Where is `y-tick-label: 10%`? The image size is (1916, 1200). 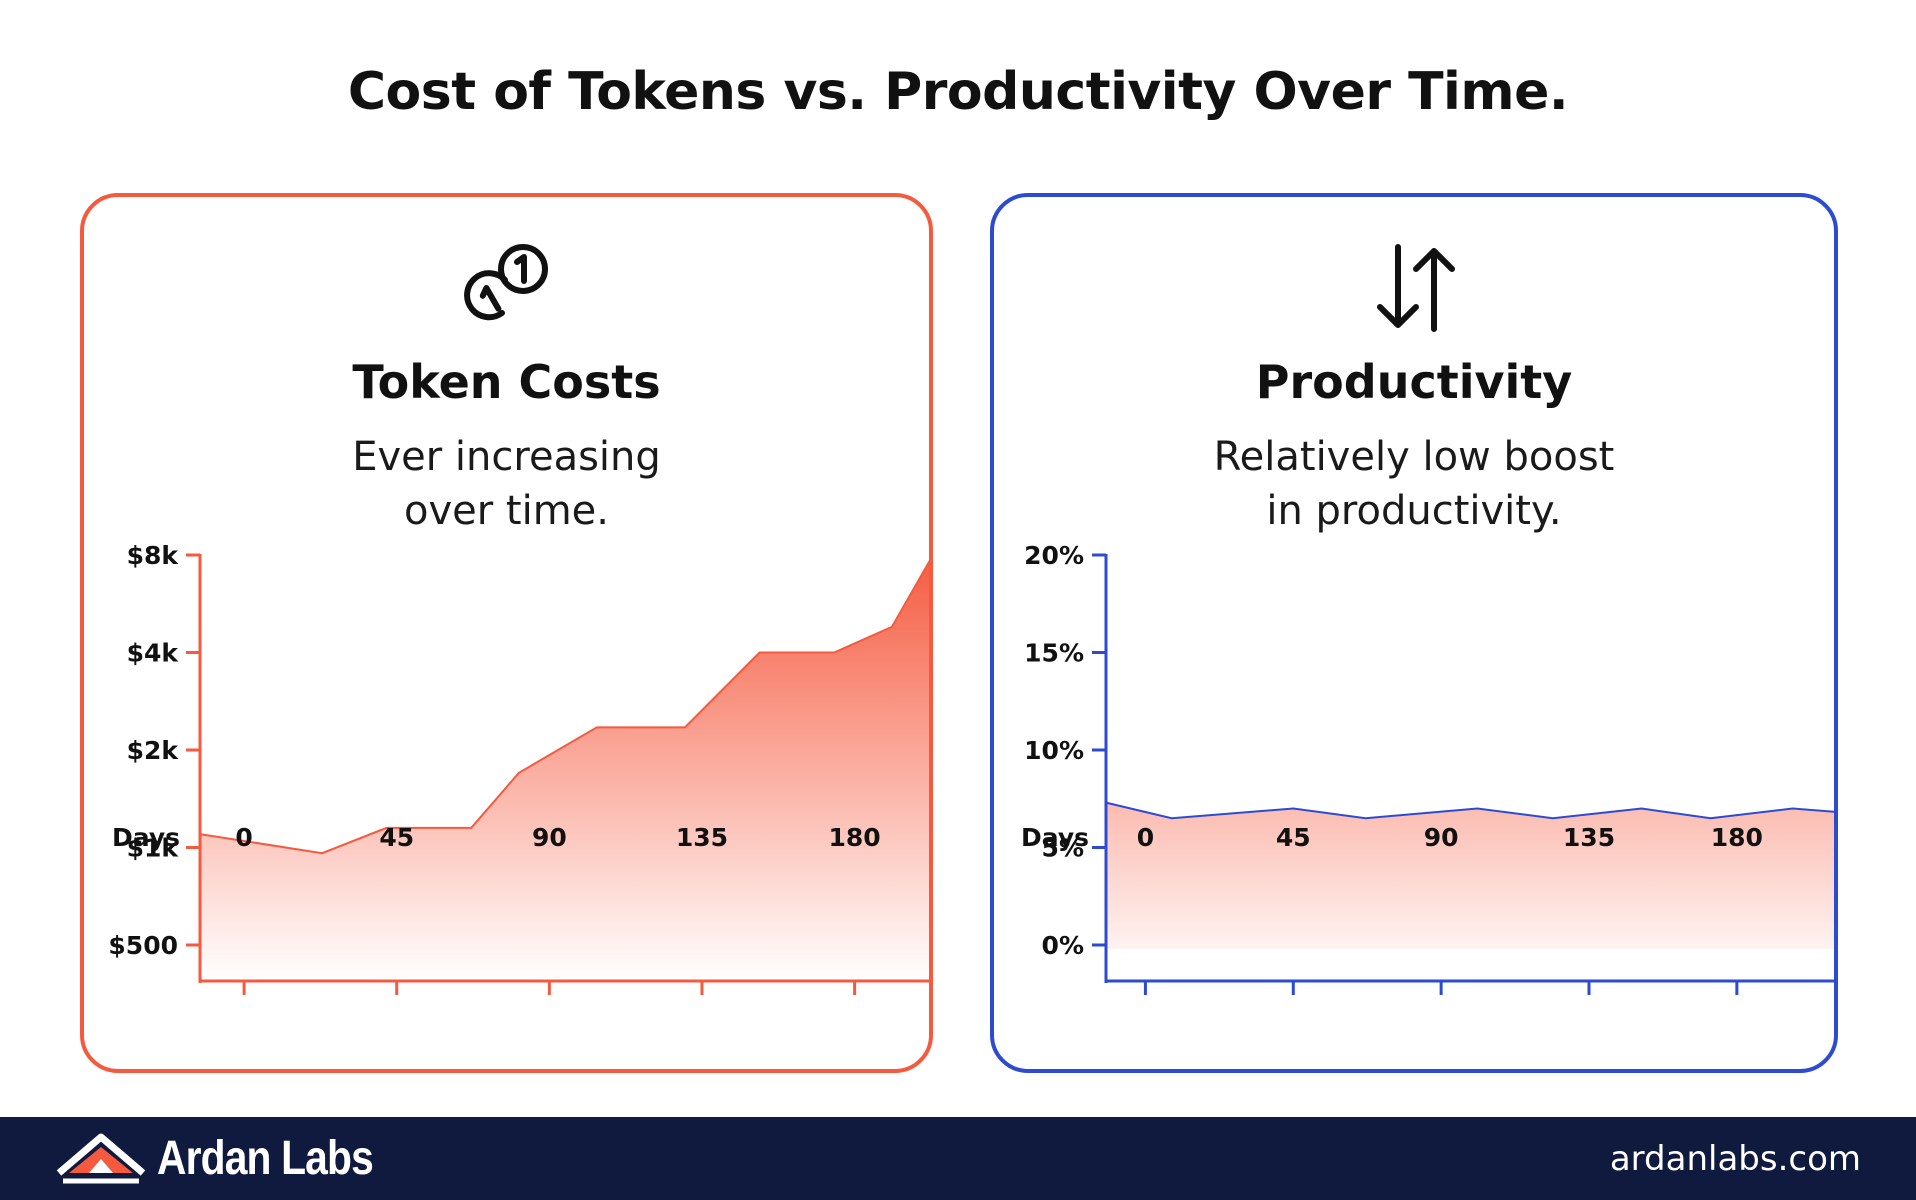 y-tick-label: 10% is located at coordinates (1054, 750).